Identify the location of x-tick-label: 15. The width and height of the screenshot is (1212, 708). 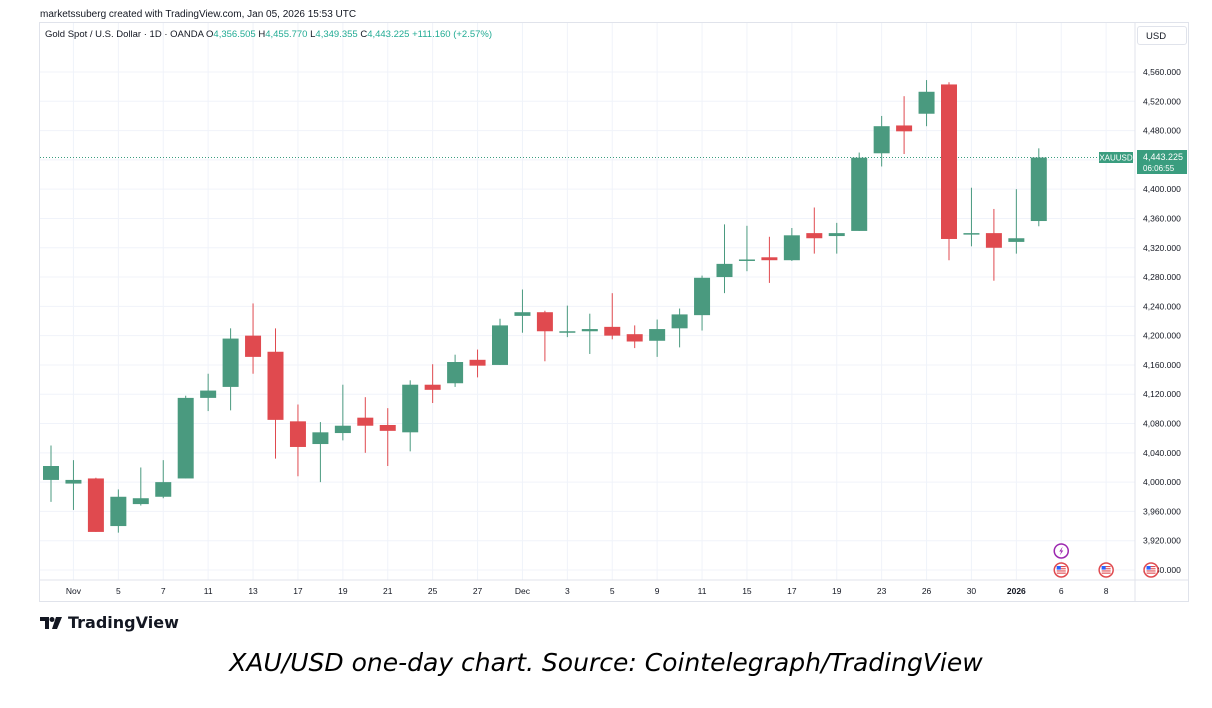
(747, 591).